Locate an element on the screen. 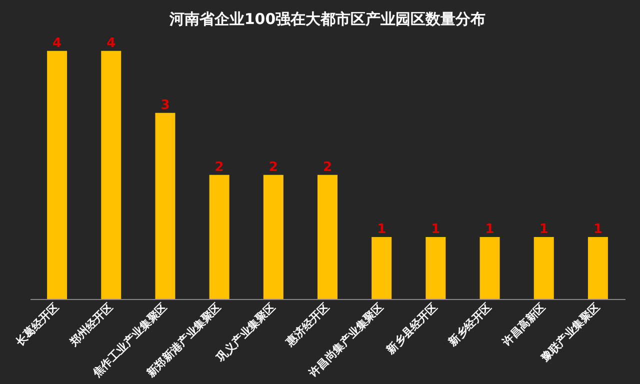 The width and height of the screenshot is (640, 384). x-tick-label: 许昌高新区 is located at coordinates (523, 325).